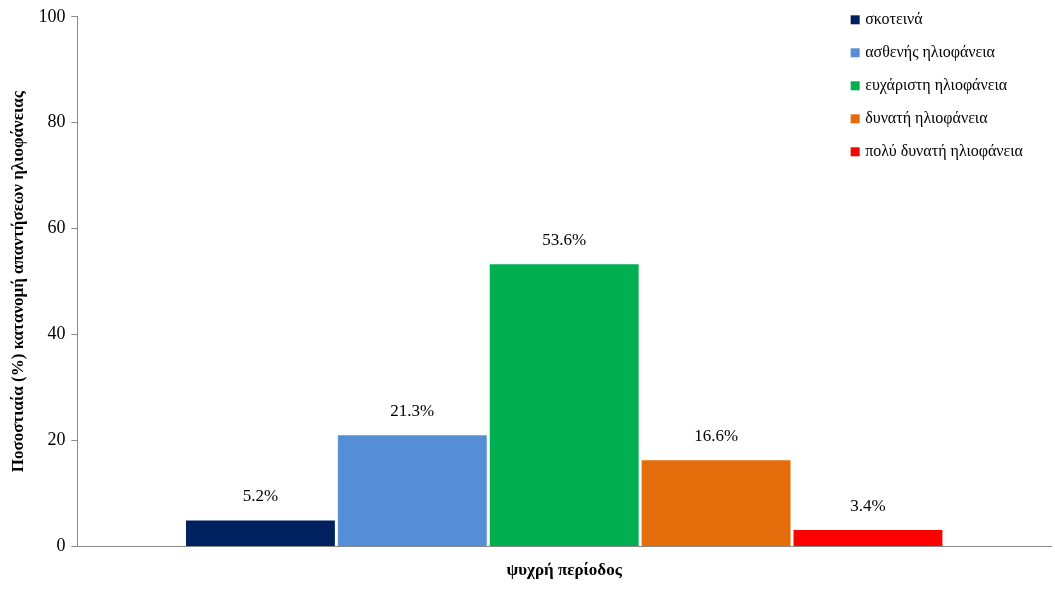 The image size is (1055, 599). Describe the element at coordinates (52, 15) in the screenshot. I see `y-tick-label: 100` at that location.